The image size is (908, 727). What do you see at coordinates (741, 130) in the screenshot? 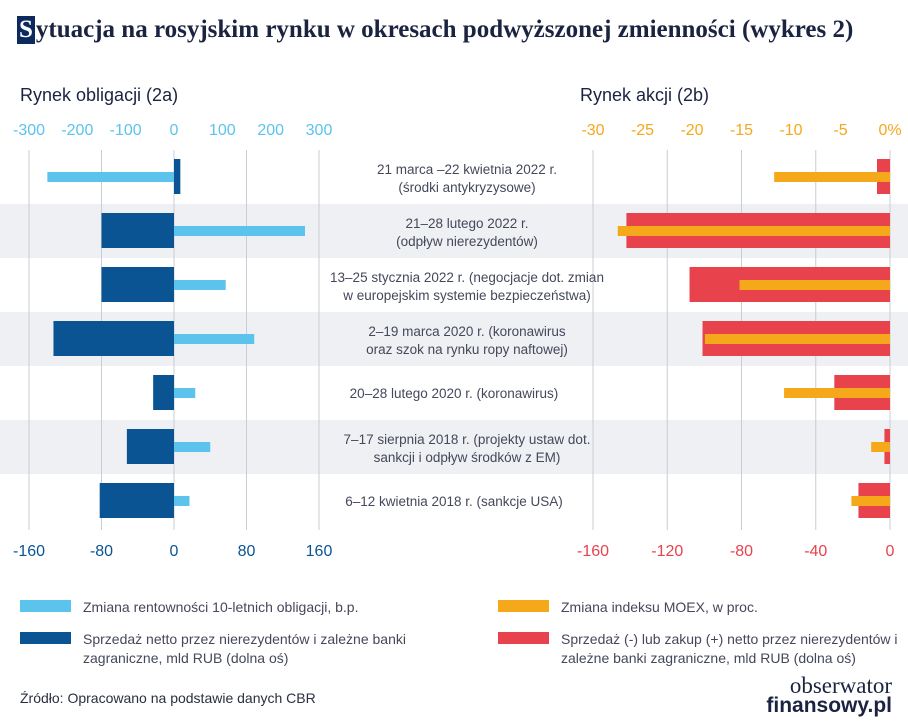
I see `top-tick-label: -15` at bounding box center [741, 130].